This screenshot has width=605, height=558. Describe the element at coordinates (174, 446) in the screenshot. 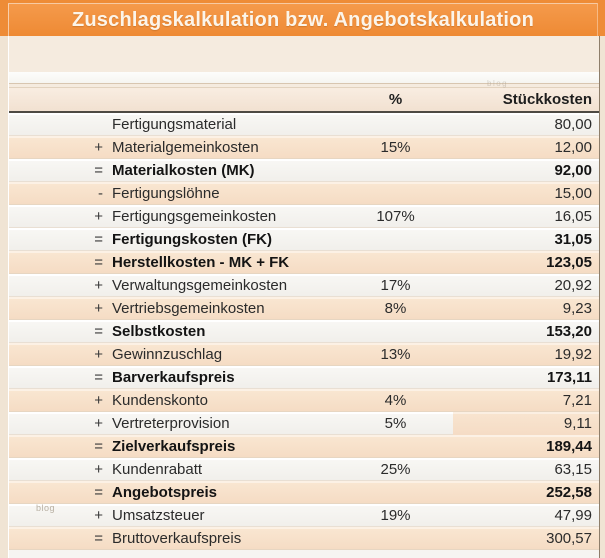

I see `row-label: Zielverkaufspreis` at that location.